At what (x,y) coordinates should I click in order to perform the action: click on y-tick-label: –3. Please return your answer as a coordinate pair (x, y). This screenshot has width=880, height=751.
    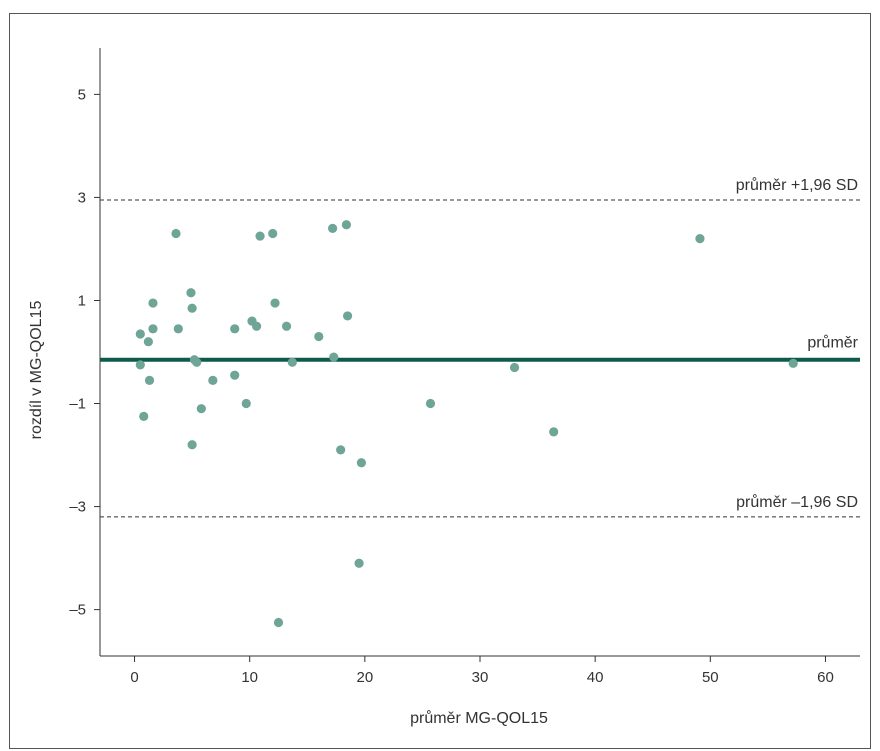
    Looking at the image, I should click on (77, 507).